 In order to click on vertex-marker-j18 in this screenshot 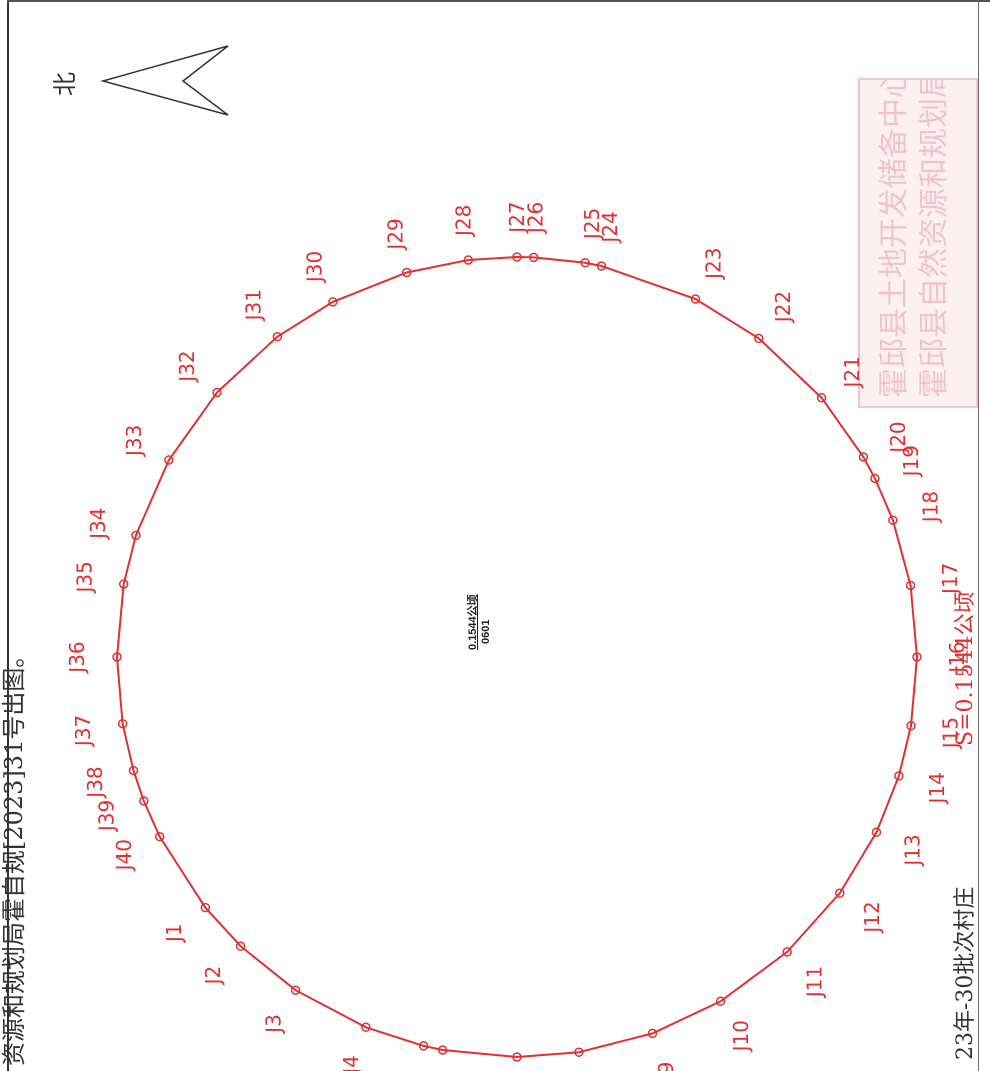, I will do `click(893, 520)`.